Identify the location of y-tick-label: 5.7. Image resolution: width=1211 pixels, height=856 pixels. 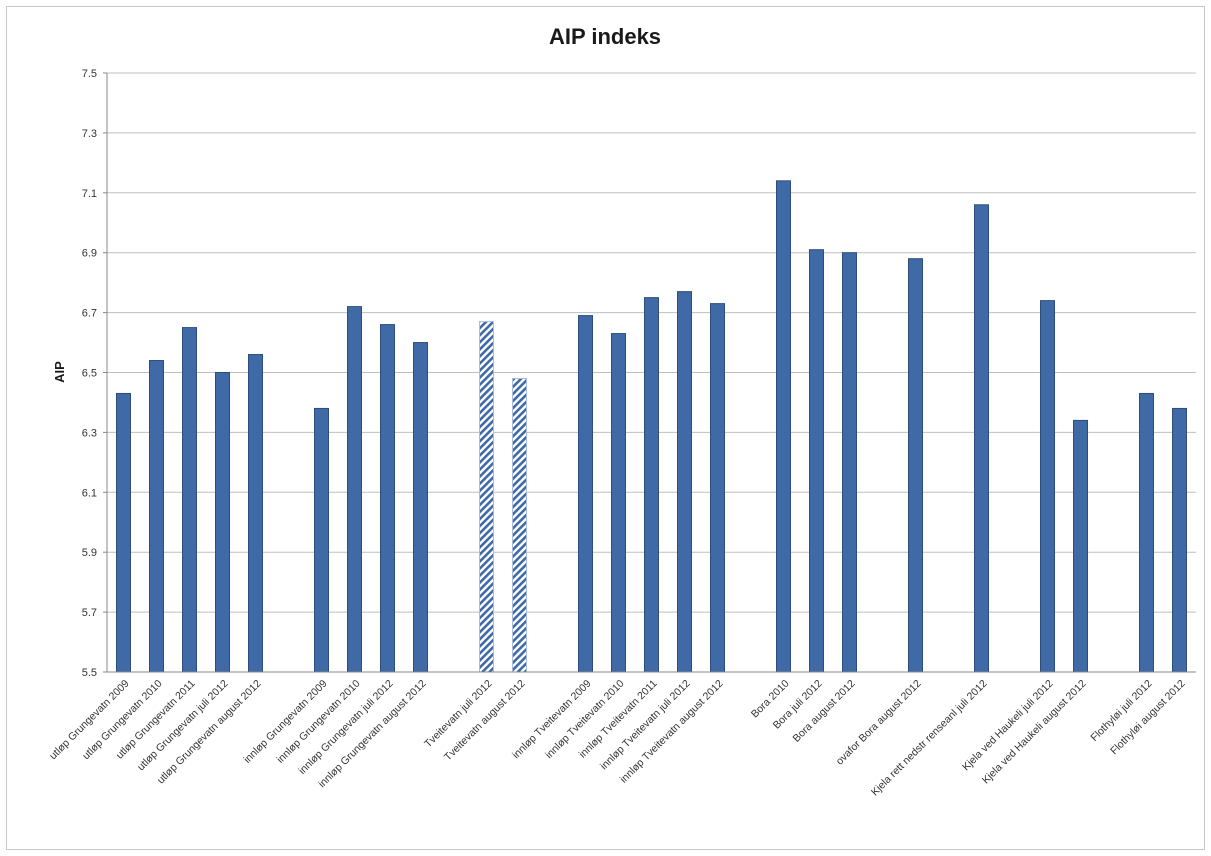
(89, 613).